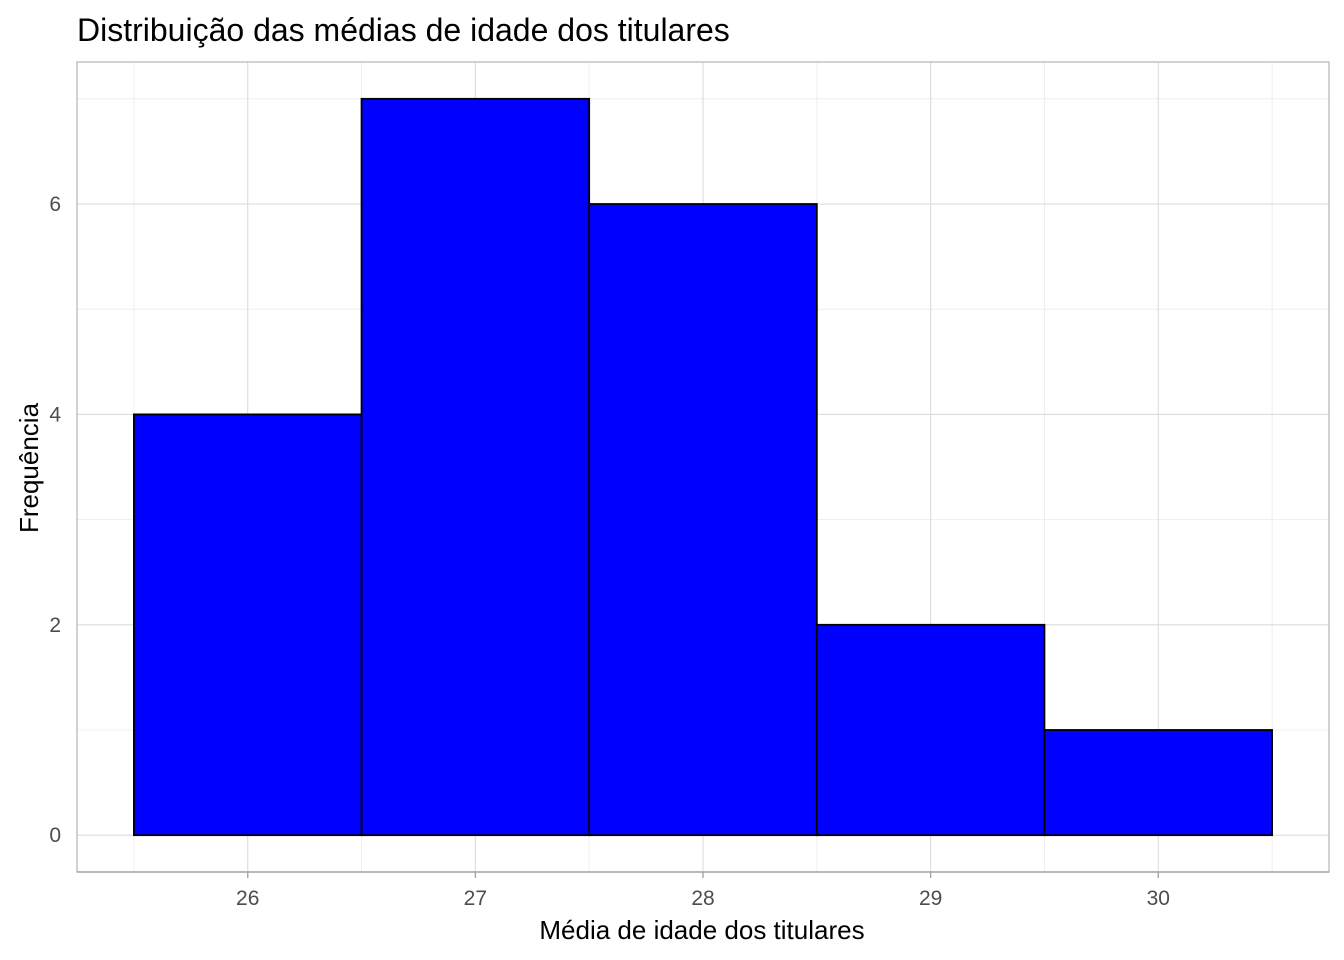 The image size is (1344, 960). What do you see at coordinates (55, 204) in the screenshot?
I see `y-tick-label: 6` at bounding box center [55, 204].